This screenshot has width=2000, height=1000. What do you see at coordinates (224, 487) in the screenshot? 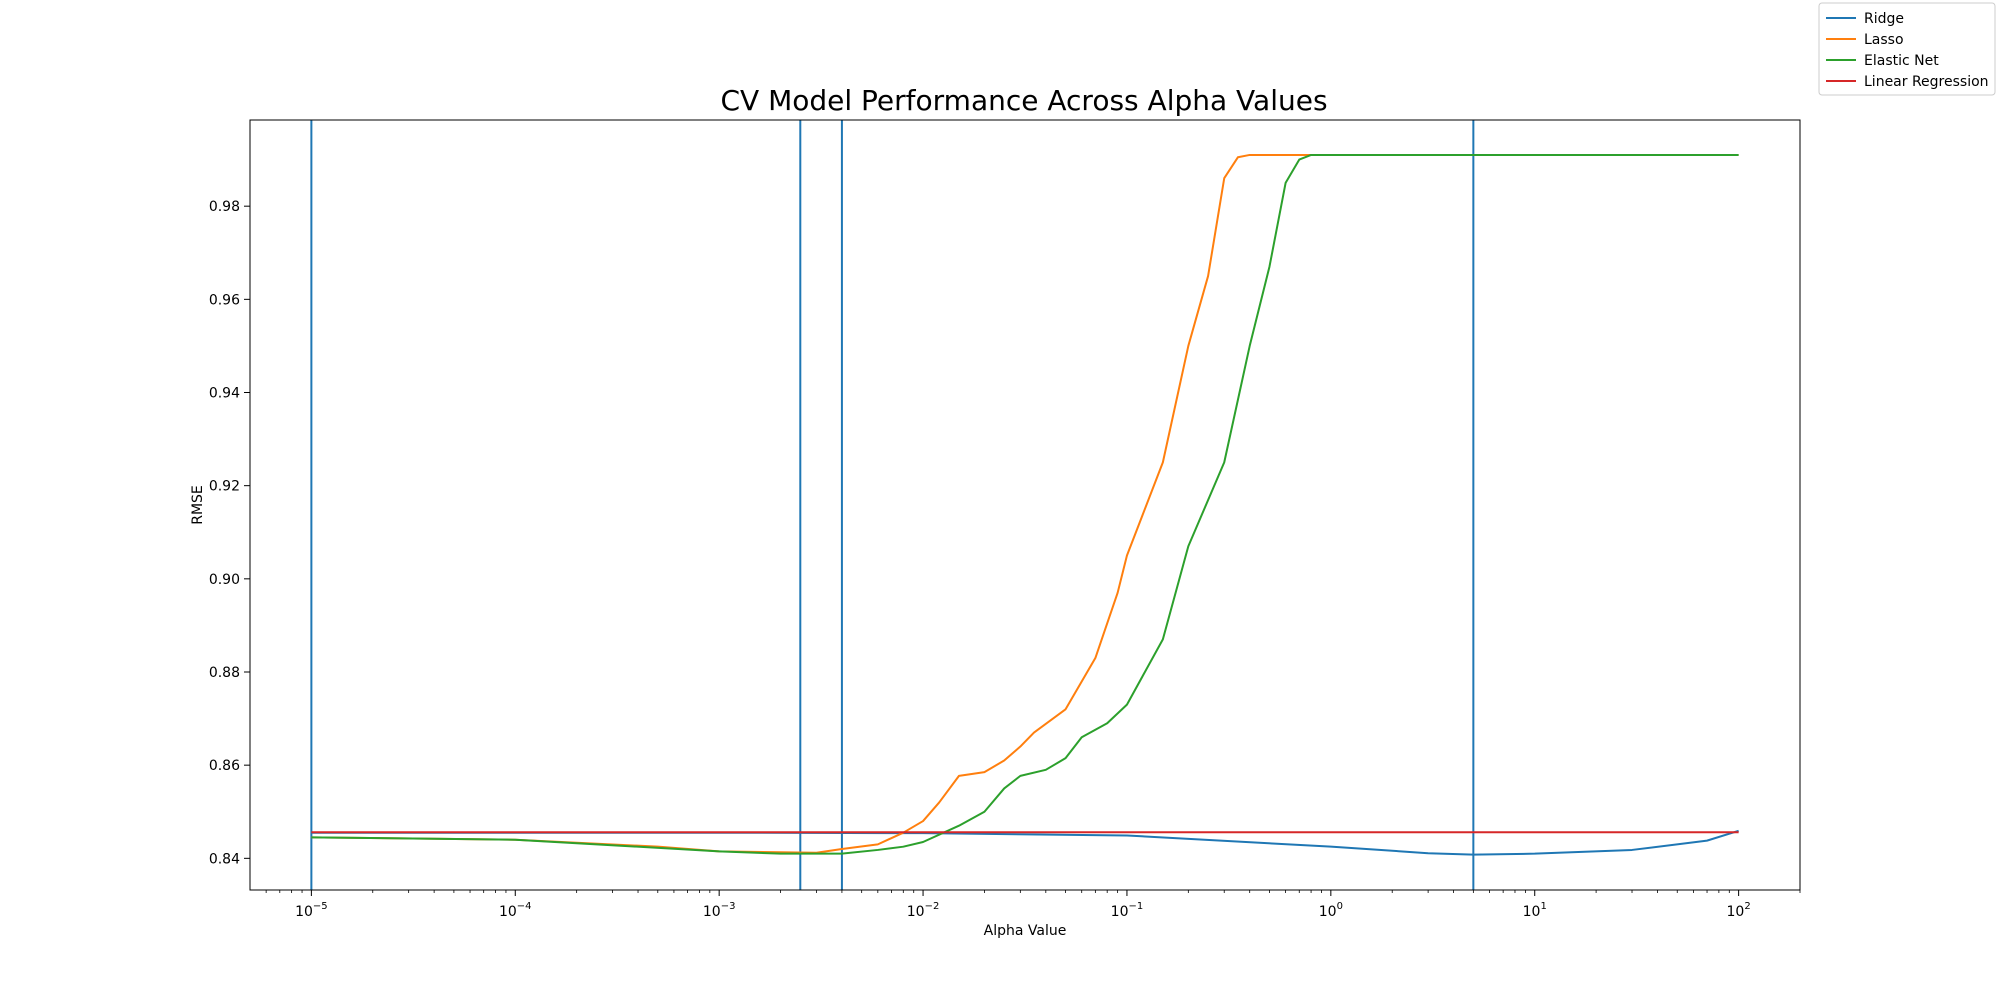
I see `y-tick-label: 0.92` at bounding box center [224, 487].